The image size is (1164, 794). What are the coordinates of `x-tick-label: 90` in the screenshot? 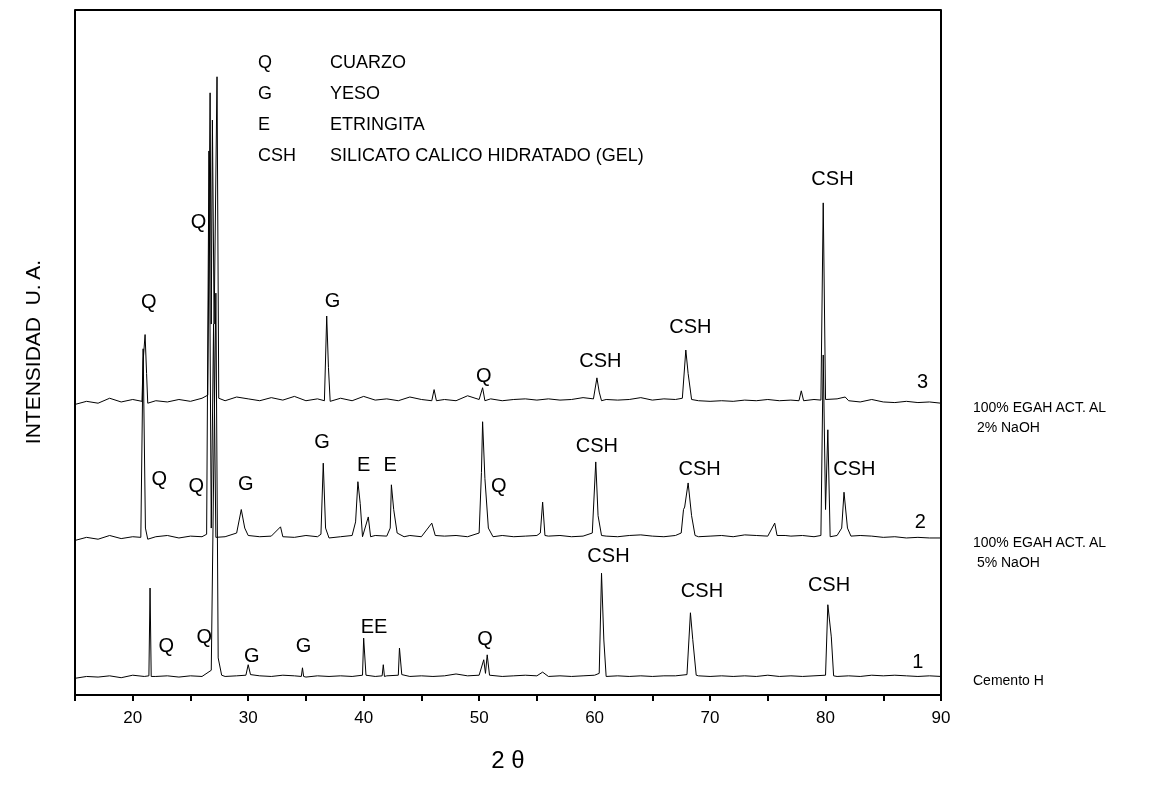 It's located at (941, 717).